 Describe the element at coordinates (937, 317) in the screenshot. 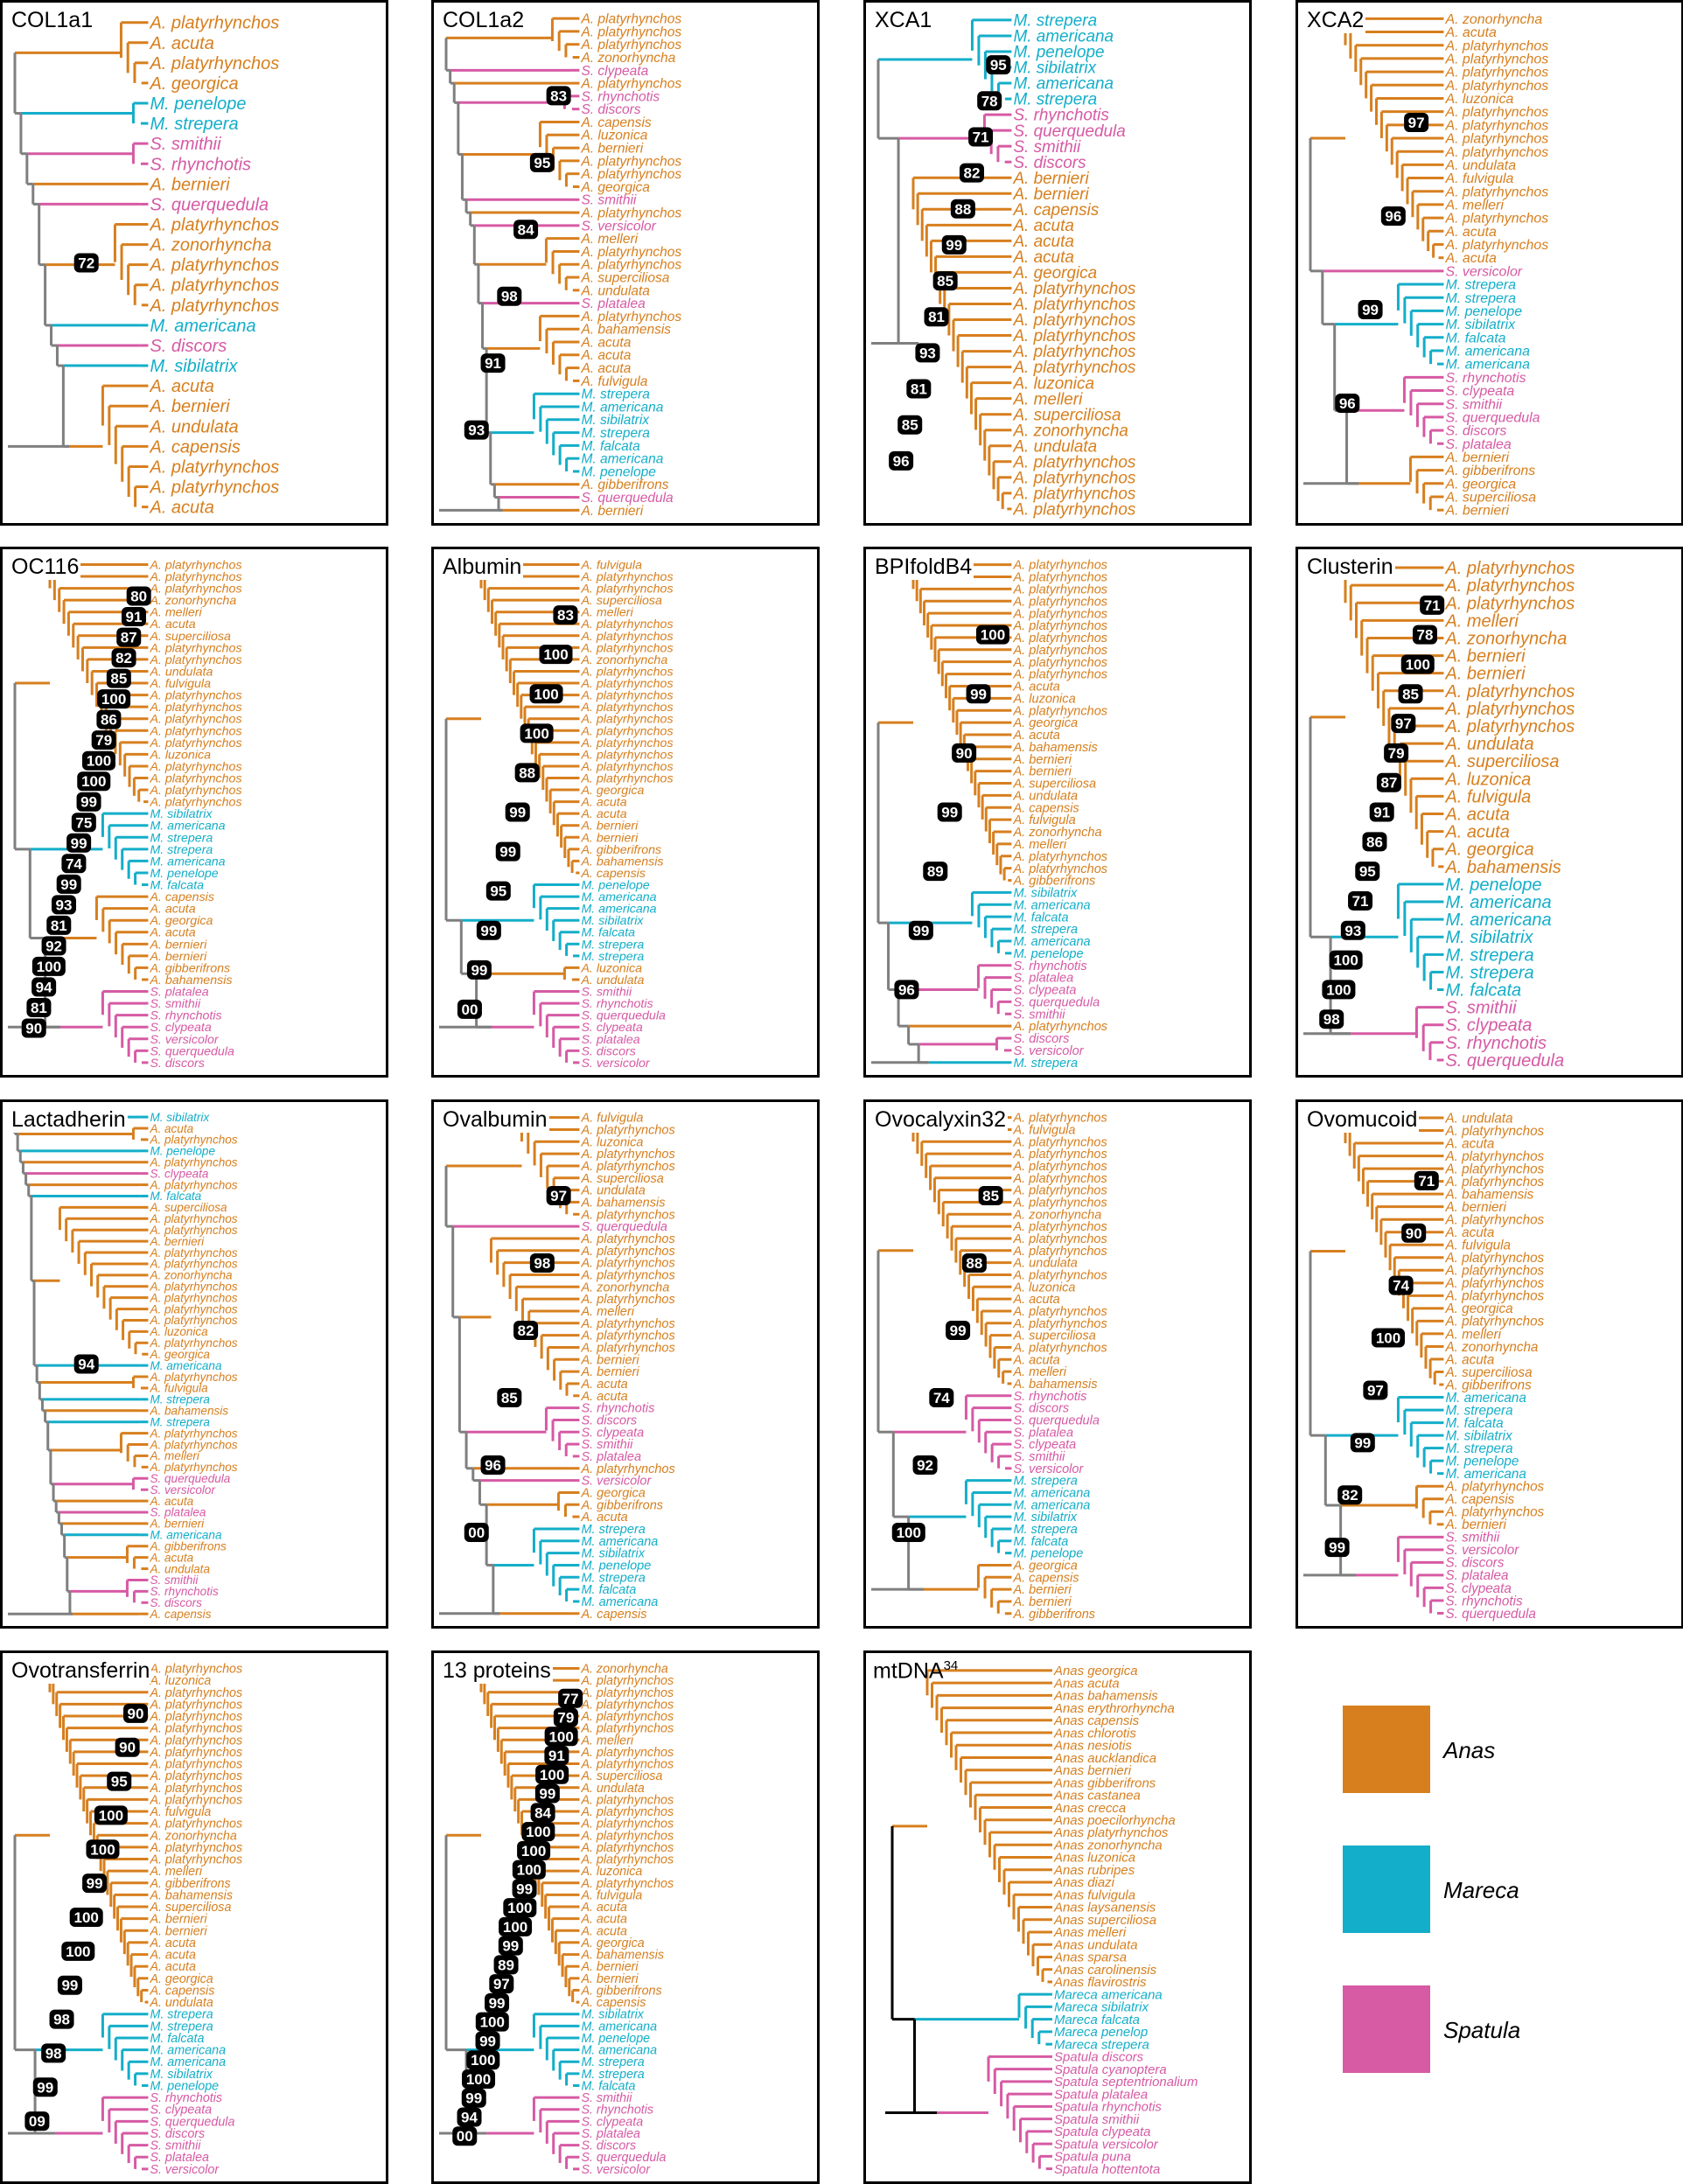

I see `bootstrap-value: 81` at that location.